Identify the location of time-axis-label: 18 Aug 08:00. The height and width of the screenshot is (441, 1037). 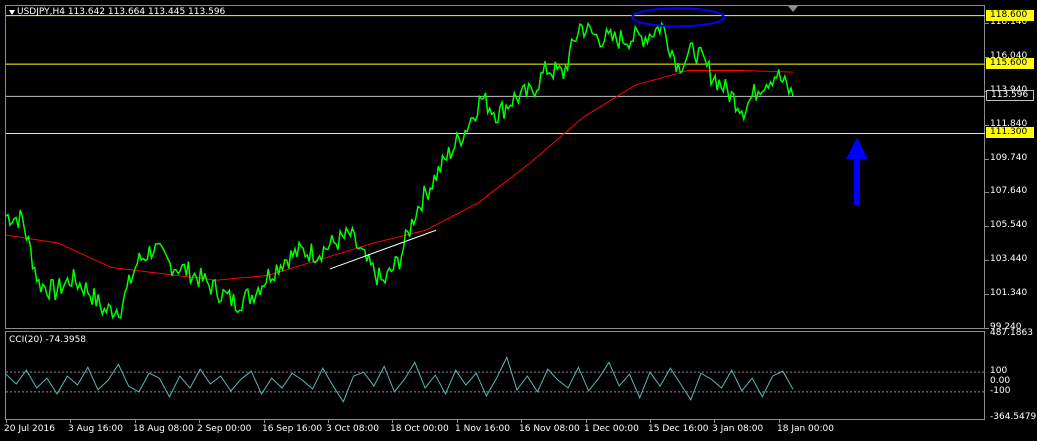
(163, 429).